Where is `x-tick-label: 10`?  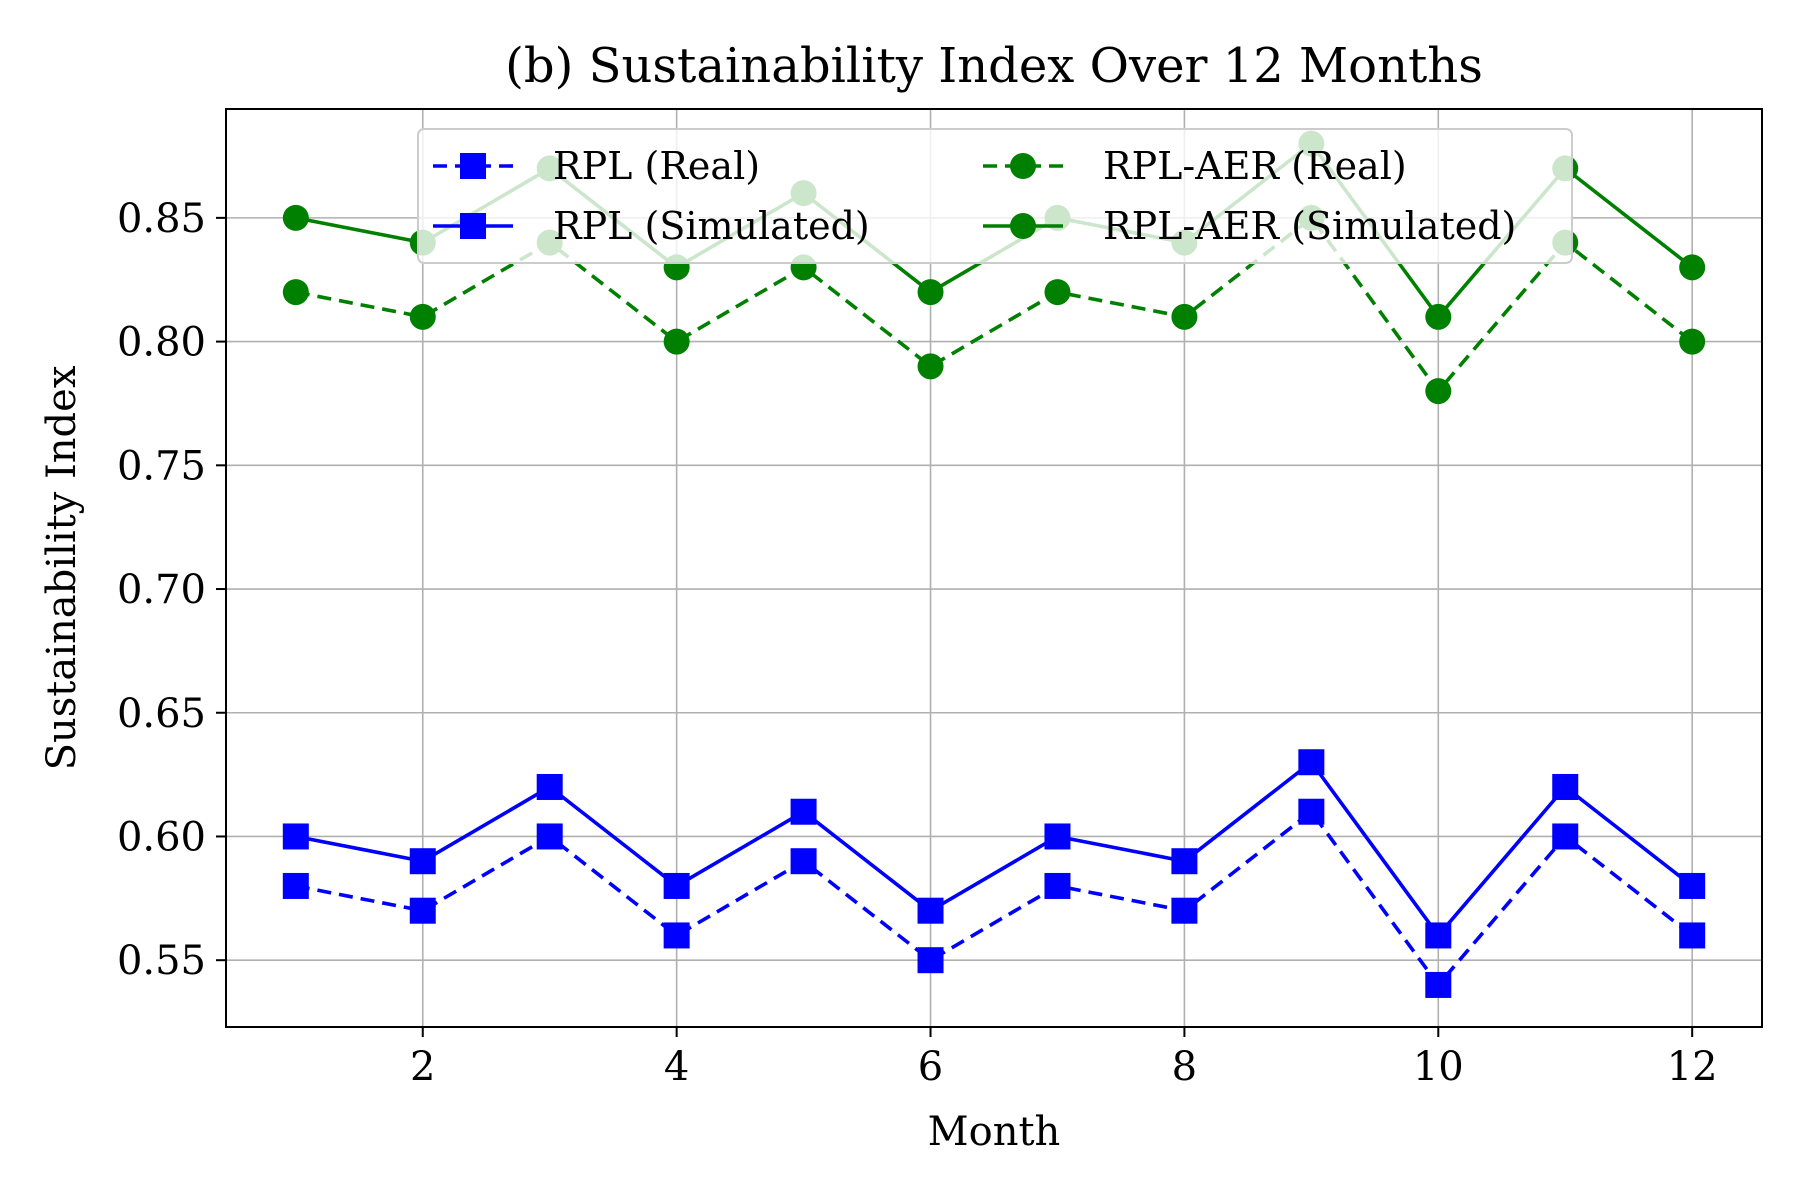
x-tick-label: 10 is located at coordinates (1438, 1067).